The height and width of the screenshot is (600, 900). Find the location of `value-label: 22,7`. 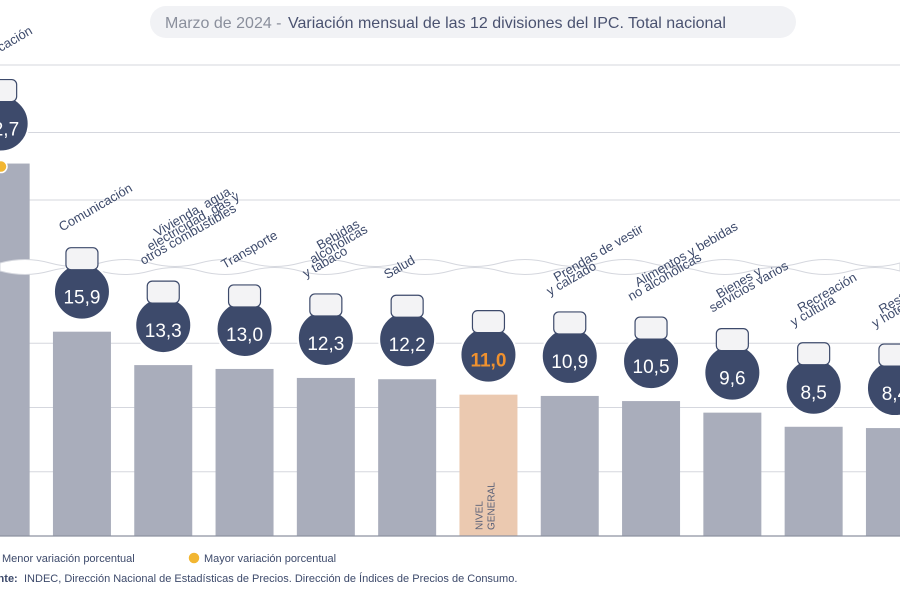

value-label: 22,7 is located at coordinates (9, 130).